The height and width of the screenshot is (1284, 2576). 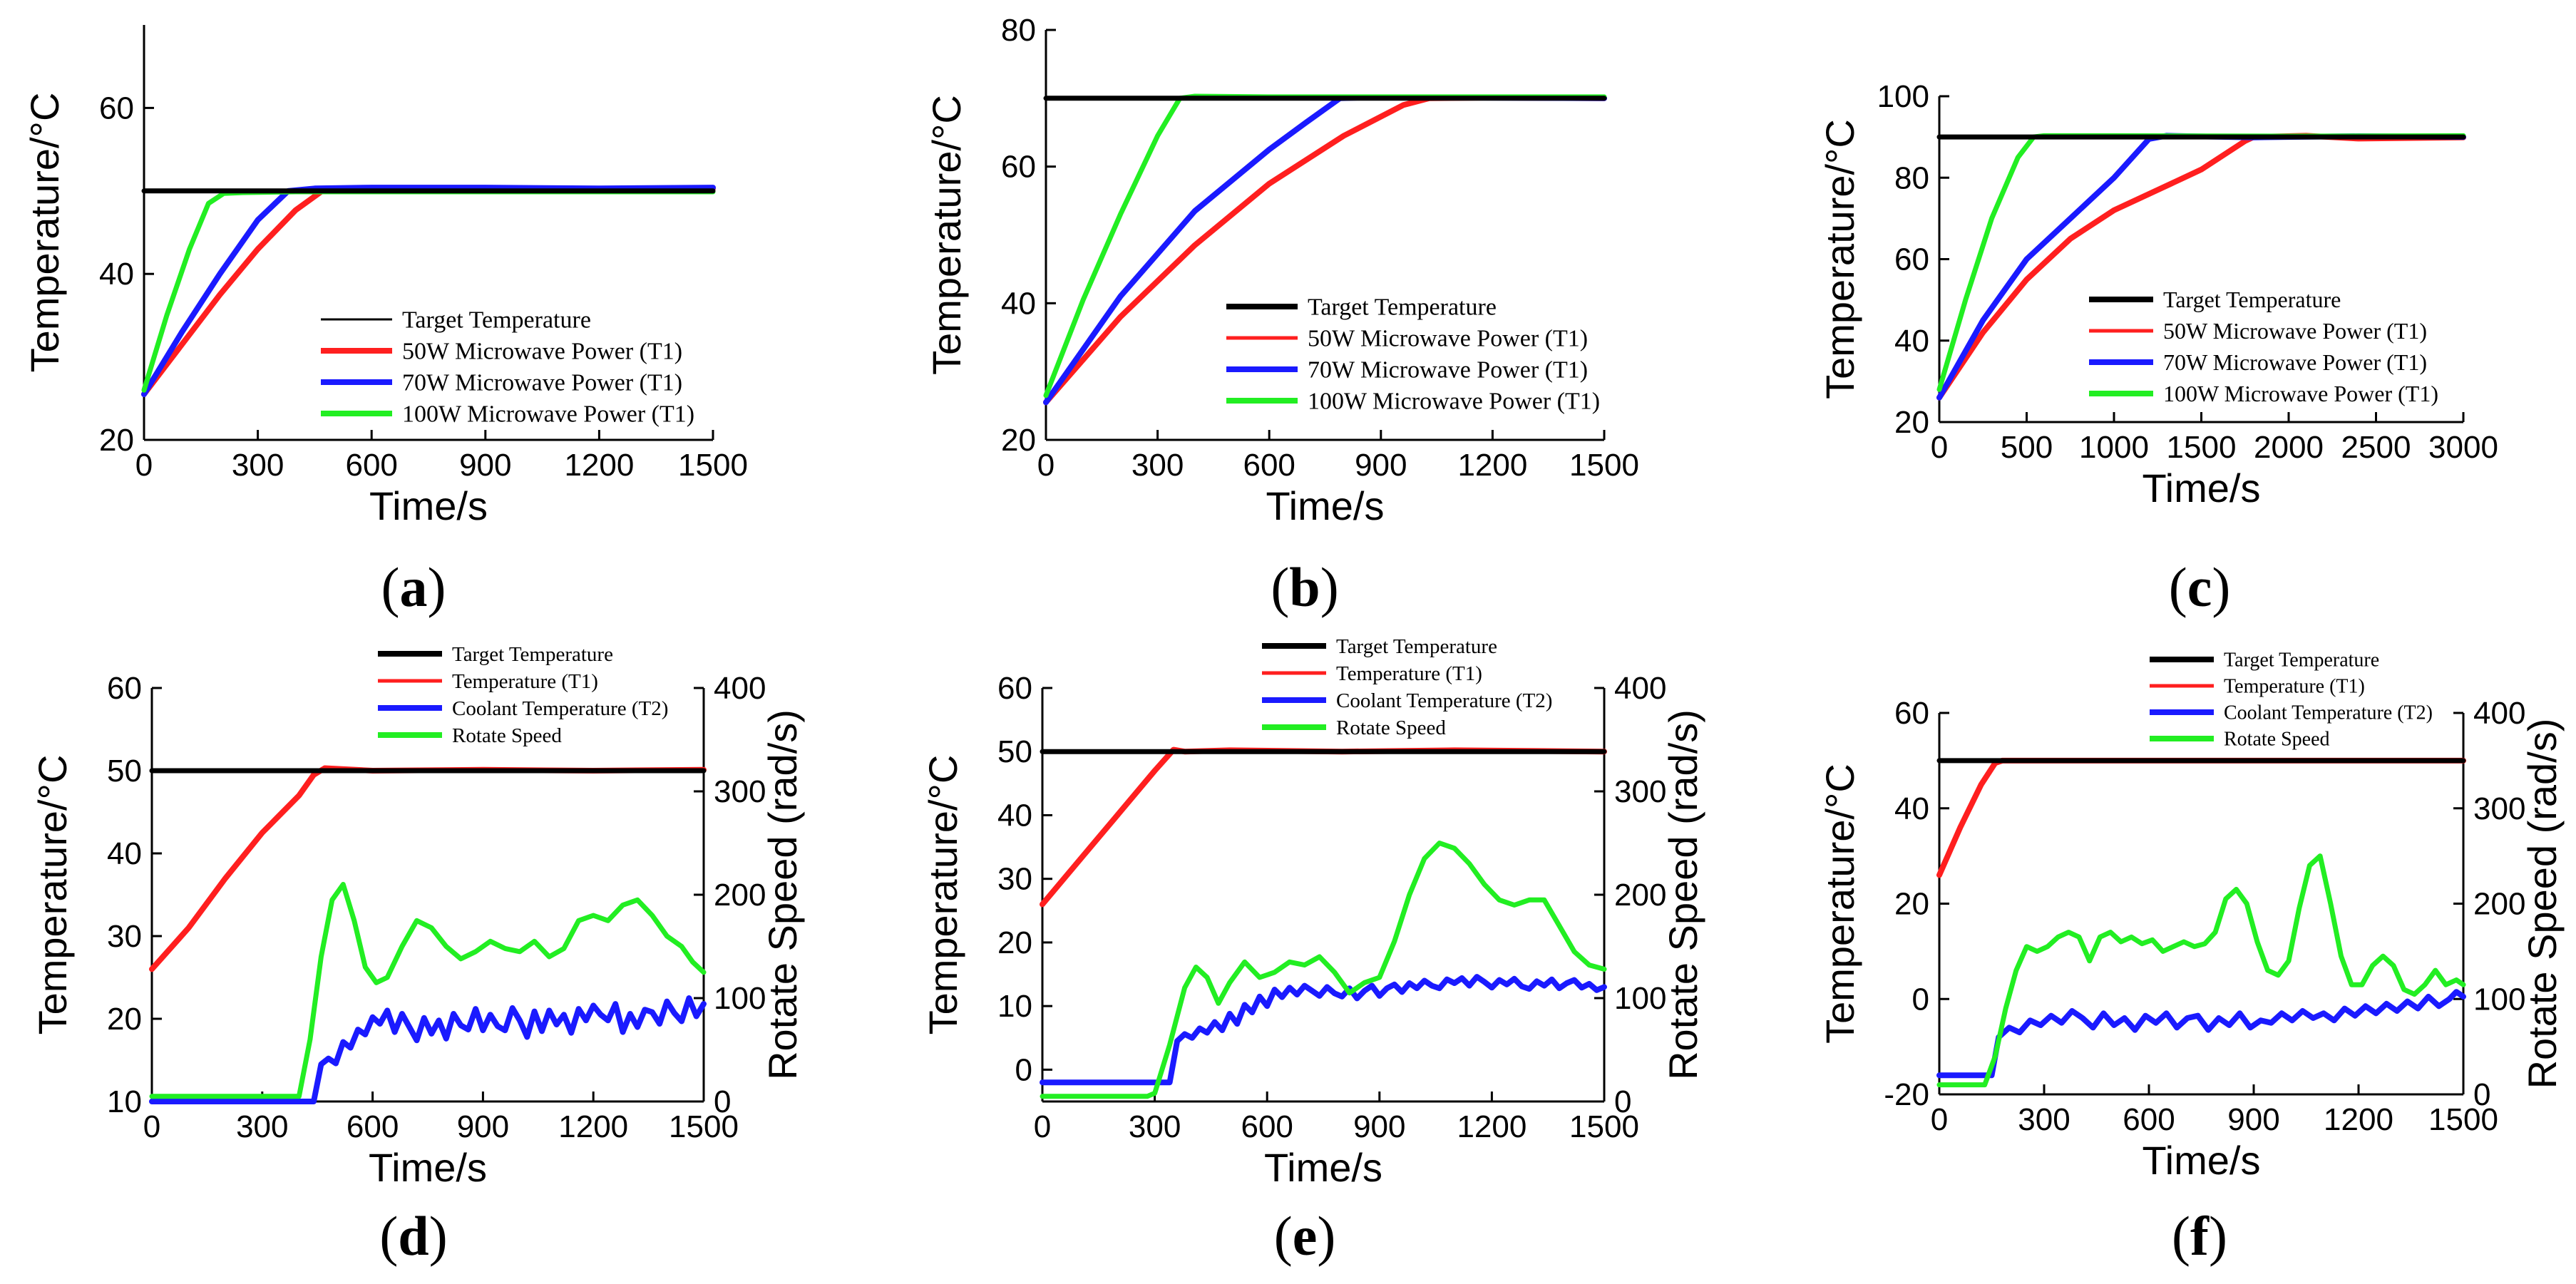 What do you see at coordinates (2289, 447) in the screenshot?
I see `x-tick-label: 2000` at bounding box center [2289, 447].